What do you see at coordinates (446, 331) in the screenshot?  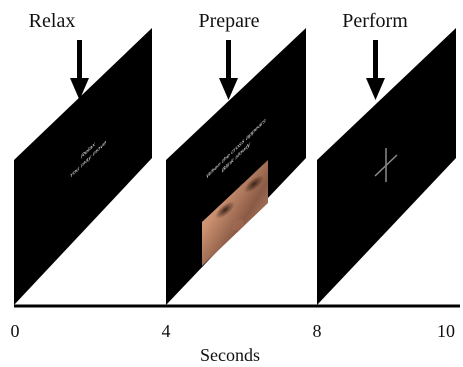 I see `tick-label-10: 10` at bounding box center [446, 331].